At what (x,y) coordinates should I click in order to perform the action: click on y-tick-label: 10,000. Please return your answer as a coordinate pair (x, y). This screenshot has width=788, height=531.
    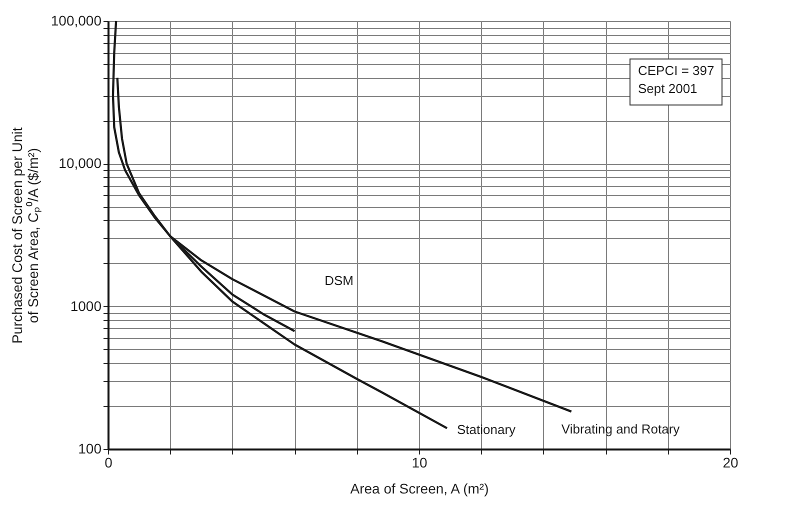
    Looking at the image, I should click on (80, 163).